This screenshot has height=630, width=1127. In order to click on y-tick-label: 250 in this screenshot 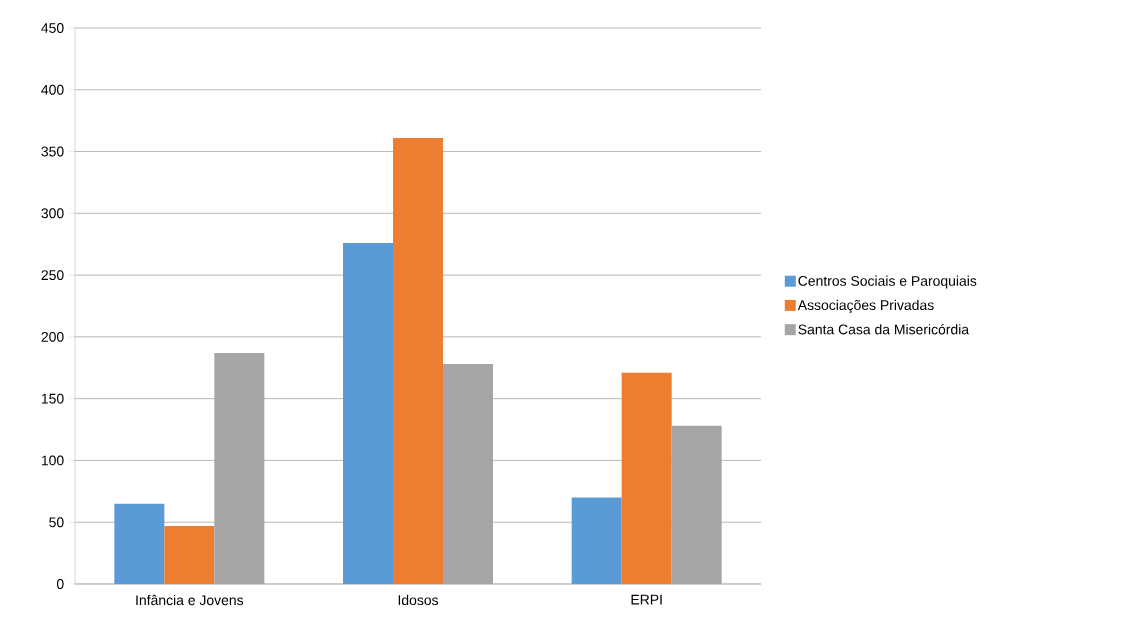, I will do `click(52, 275)`.